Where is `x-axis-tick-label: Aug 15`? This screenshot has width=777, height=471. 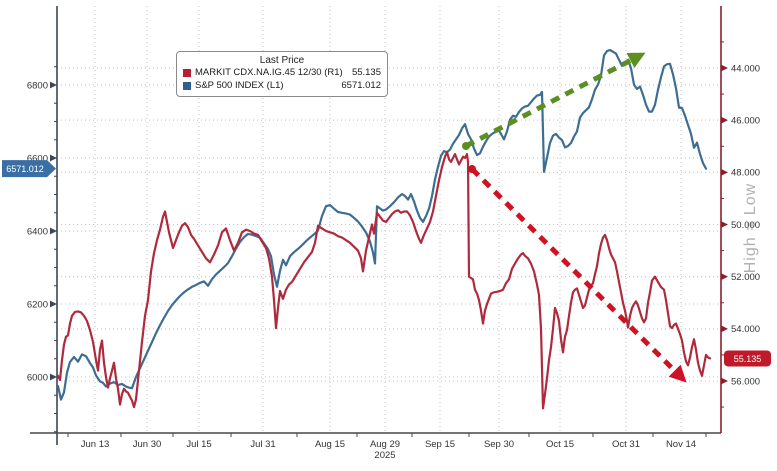
x-axis-tick-label: Aug 15 is located at coordinates (330, 444).